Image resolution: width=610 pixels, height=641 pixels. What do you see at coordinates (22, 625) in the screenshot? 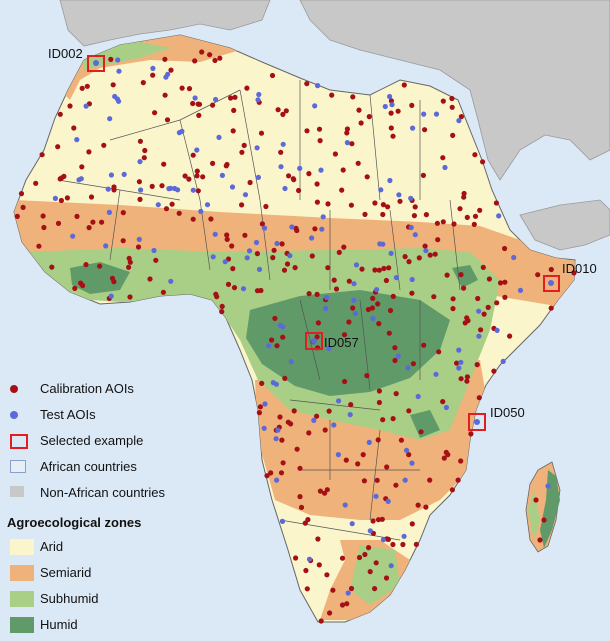
I see `humid-swatch-icon` at bounding box center [22, 625].